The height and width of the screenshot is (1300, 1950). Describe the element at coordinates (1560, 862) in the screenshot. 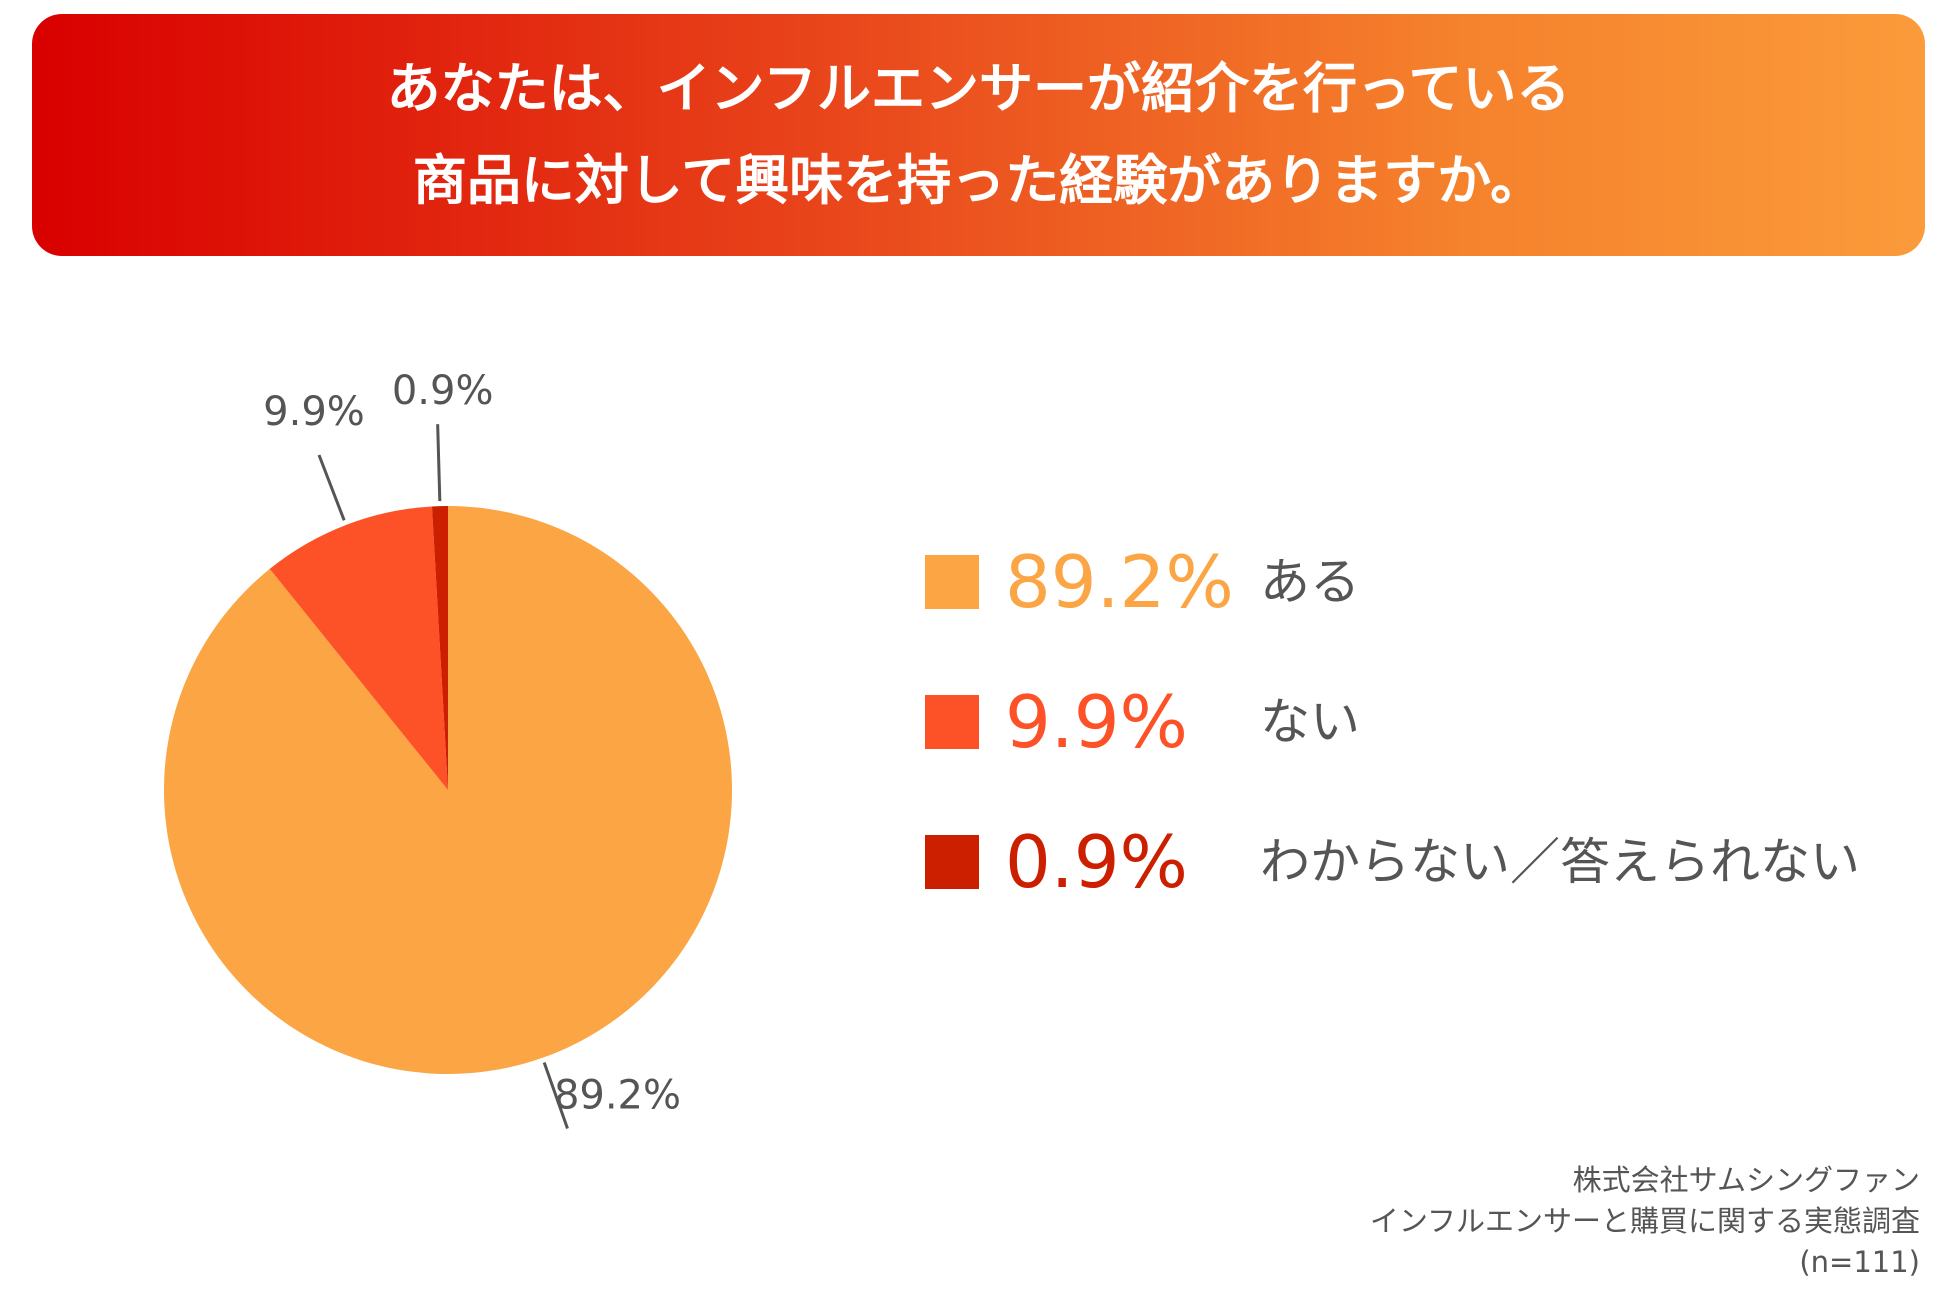

I see `legend-label: わからない／答えられない` at that location.